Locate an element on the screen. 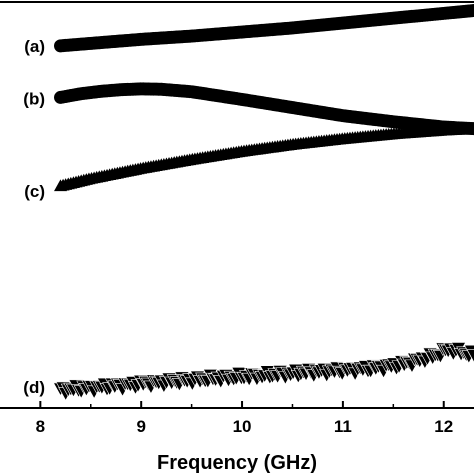  series-label-2: (c) is located at coordinates (34, 191).